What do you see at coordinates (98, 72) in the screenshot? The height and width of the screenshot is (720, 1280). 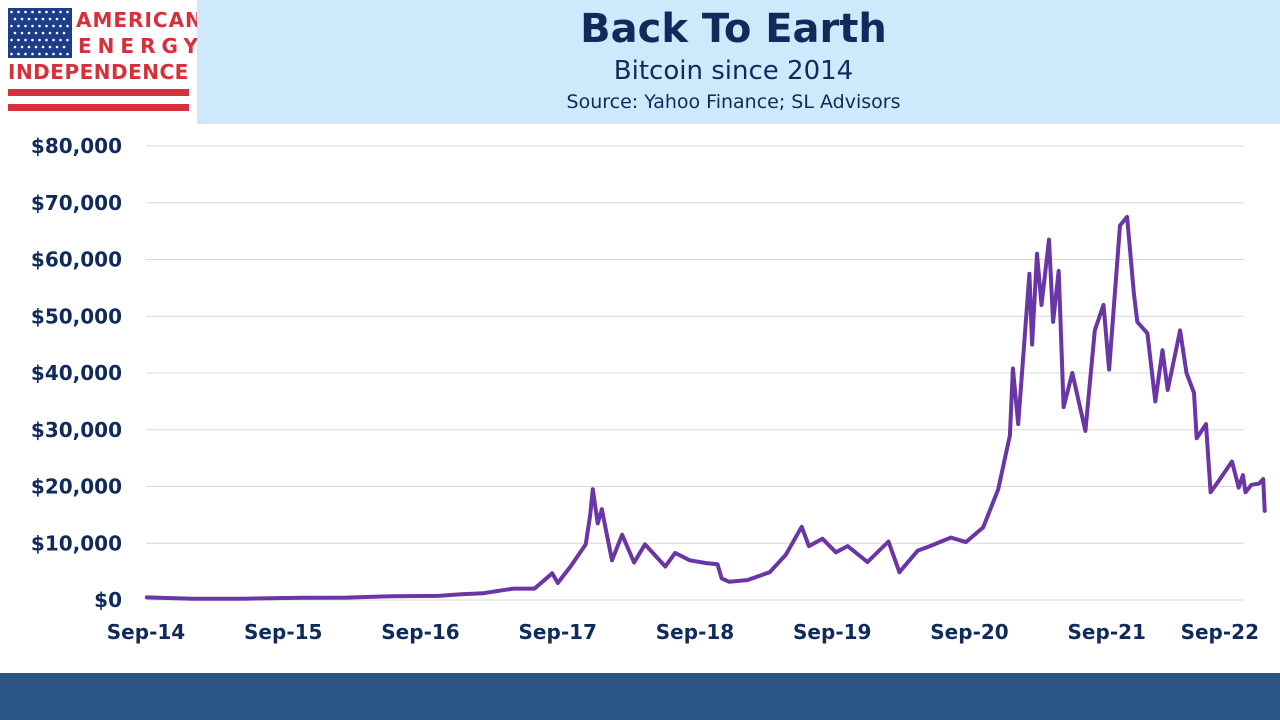 I see `logo-text-independence: INDEPENDENCE` at bounding box center [98, 72].